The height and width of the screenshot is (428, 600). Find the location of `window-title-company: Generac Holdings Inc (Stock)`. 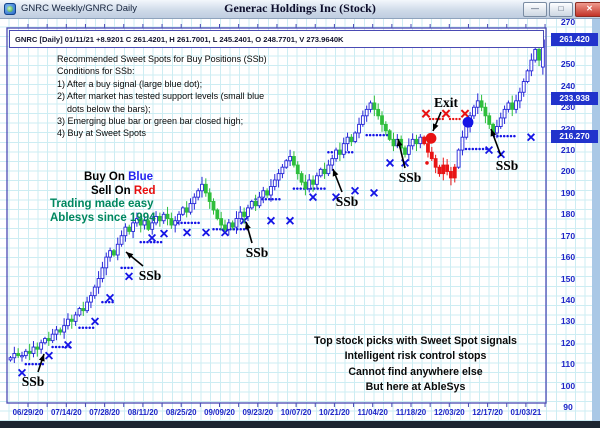

window-title-company: Generac Holdings Inc (Stock) is located at coordinates (300, 8).